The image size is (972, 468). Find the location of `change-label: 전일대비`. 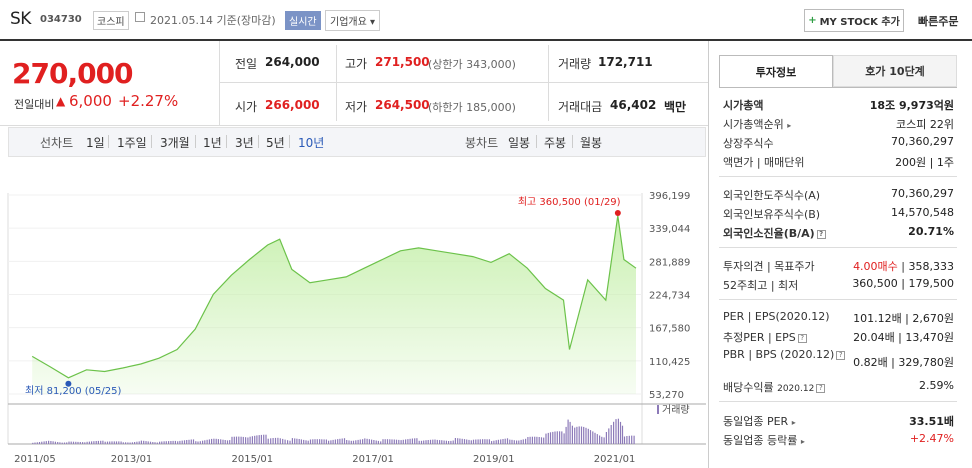

change-label: 전일대비 is located at coordinates (34, 104).